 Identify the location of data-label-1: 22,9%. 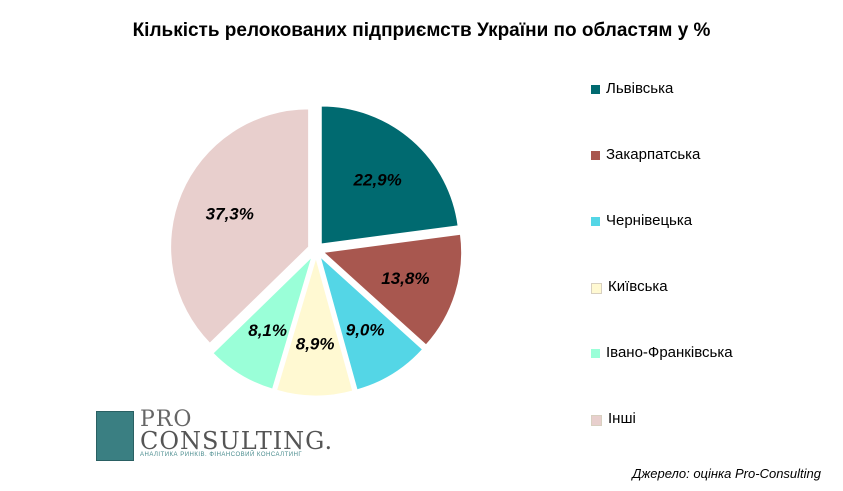
(377, 180).